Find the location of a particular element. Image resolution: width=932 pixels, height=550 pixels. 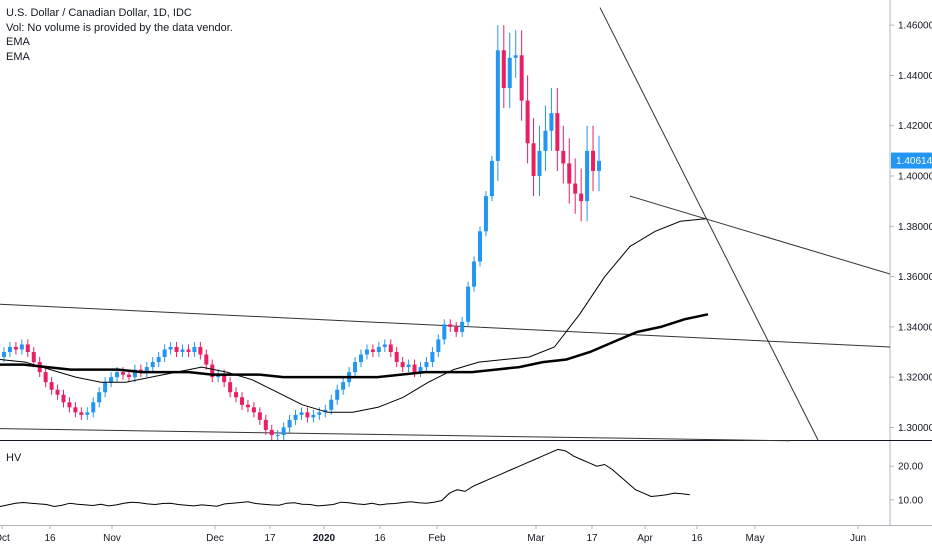

time-tick-label: Mar is located at coordinates (536, 538).